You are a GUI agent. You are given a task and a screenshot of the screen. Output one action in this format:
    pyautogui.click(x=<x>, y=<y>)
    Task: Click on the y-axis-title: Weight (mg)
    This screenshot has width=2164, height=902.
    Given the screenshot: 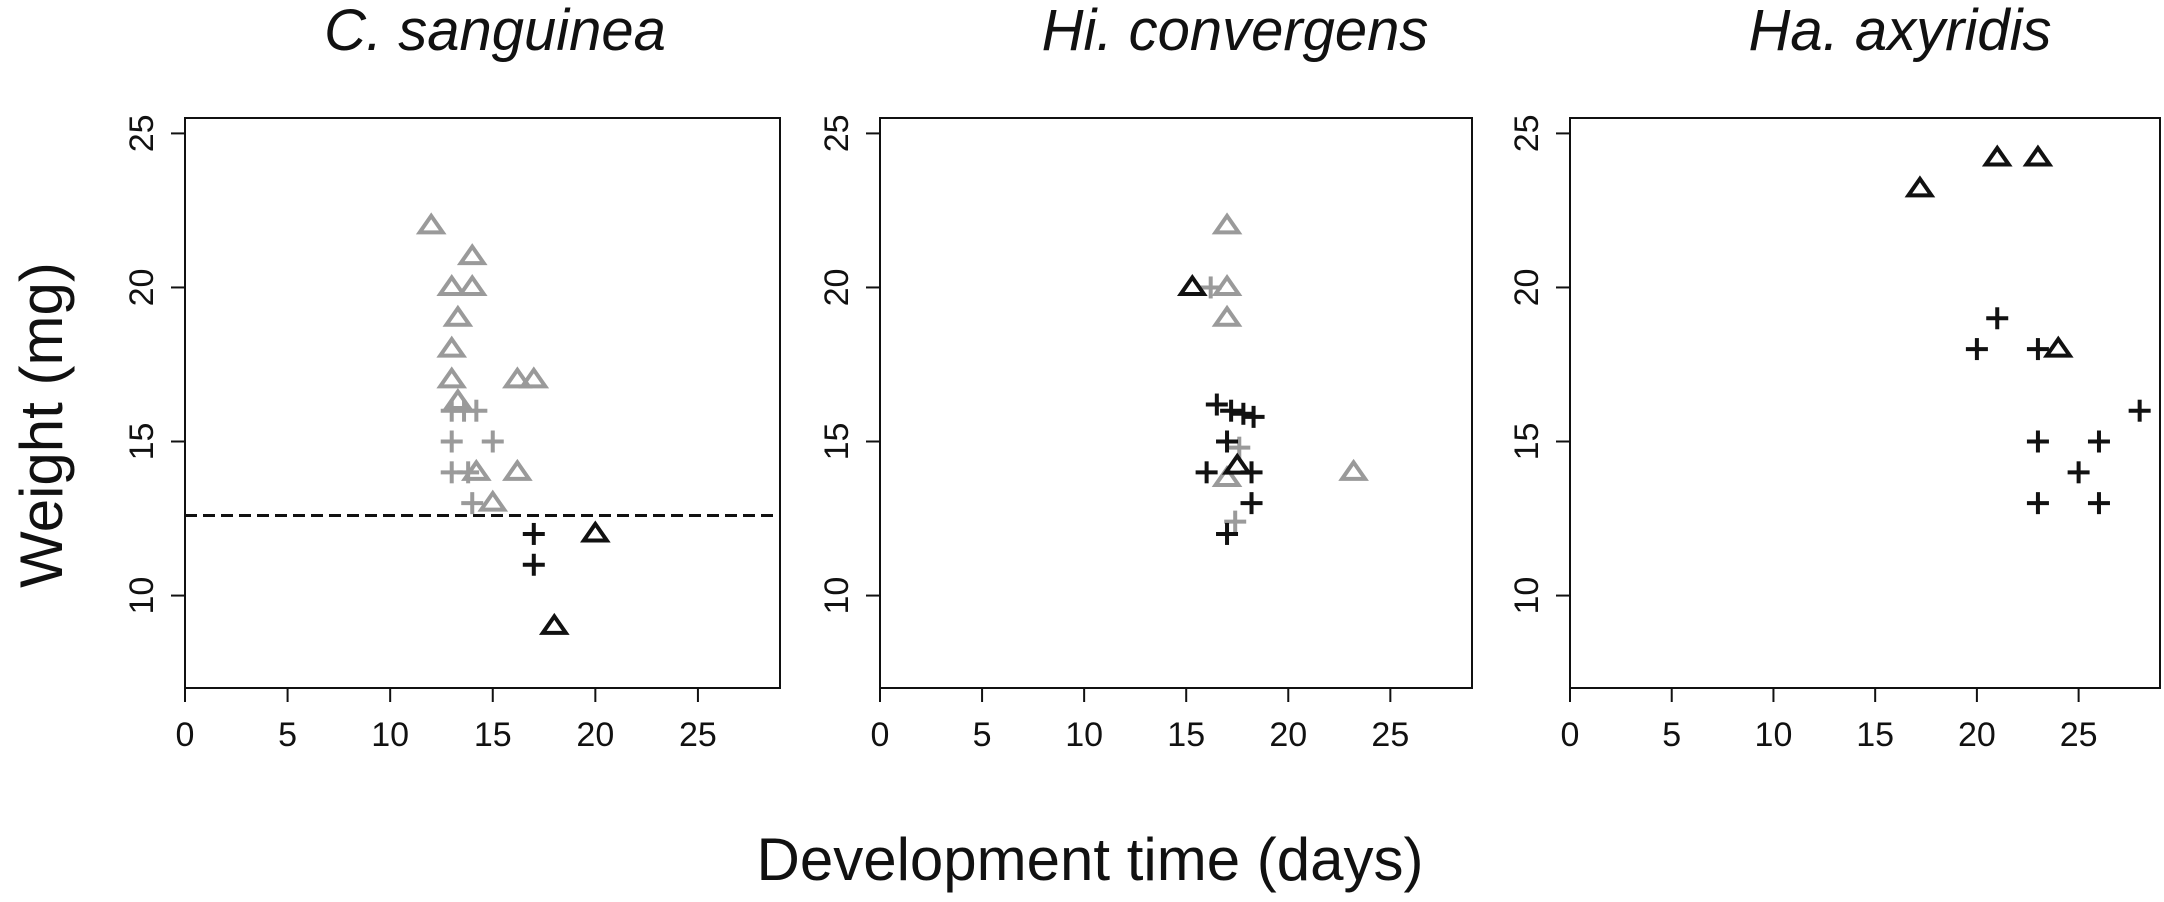 What is the action you would take?
    pyautogui.click(x=41, y=425)
    